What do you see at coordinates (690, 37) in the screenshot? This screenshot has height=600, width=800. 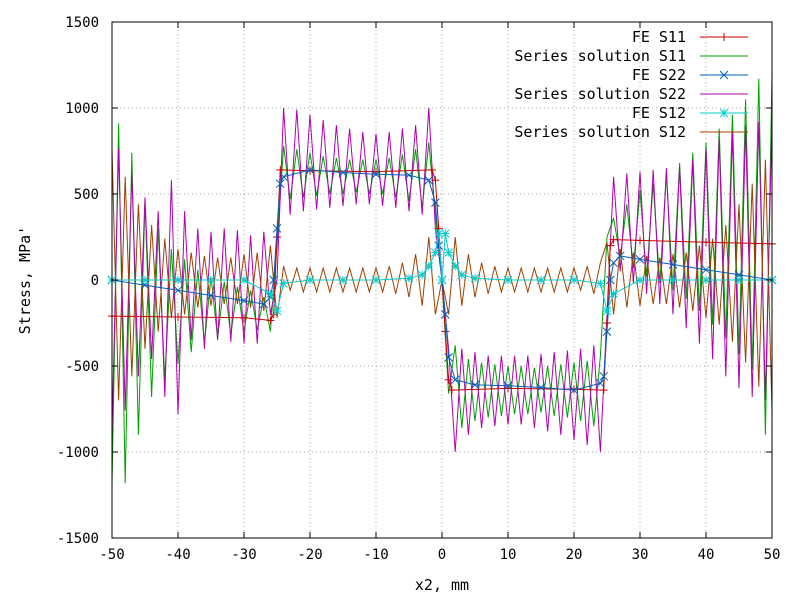 I see `legend-entry-fe-s11: FE S11` at bounding box center [690, 37].